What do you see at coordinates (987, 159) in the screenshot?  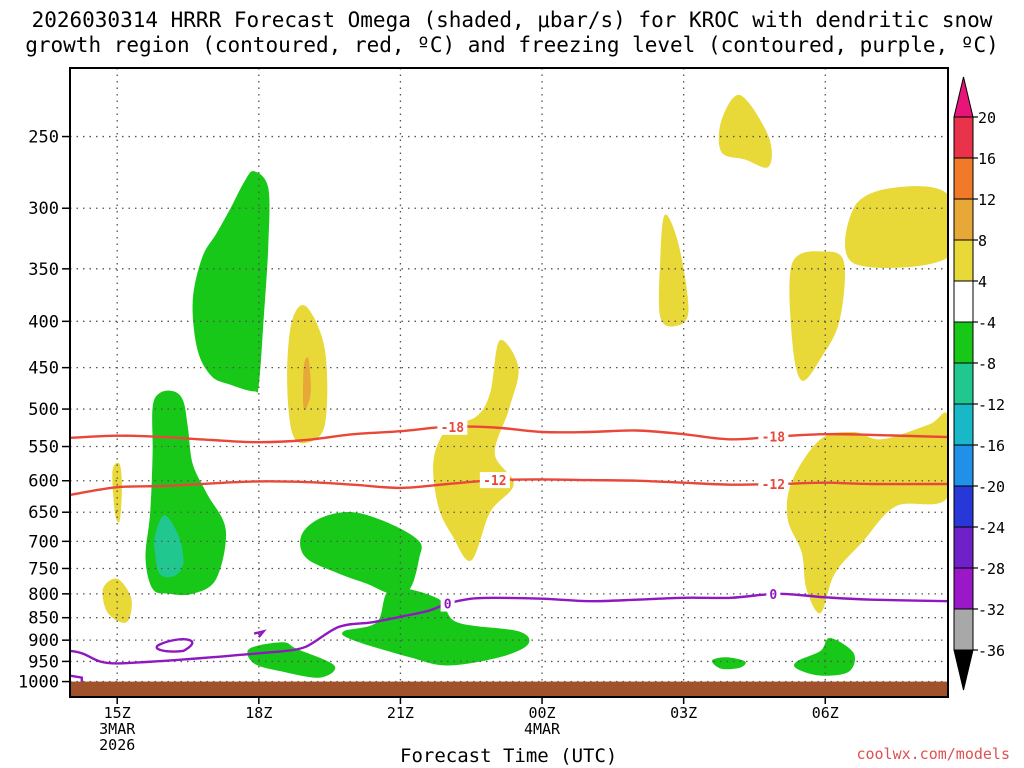 I see `colorbar-label-1: 16` at bounding box center [987, 159].